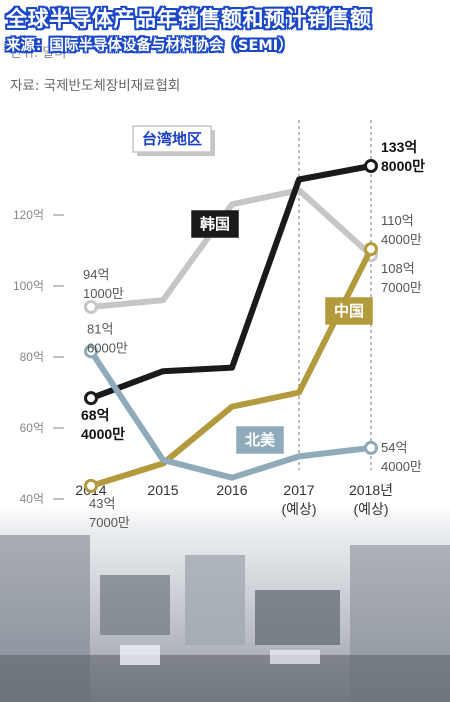 This screenshot has width=450, height=702. What do you see at coordinates (189, 19) in the screenshot?
I see `chart-title: 全球半导体产品年销售额和预计销售额` at bounding box center [189, 19].